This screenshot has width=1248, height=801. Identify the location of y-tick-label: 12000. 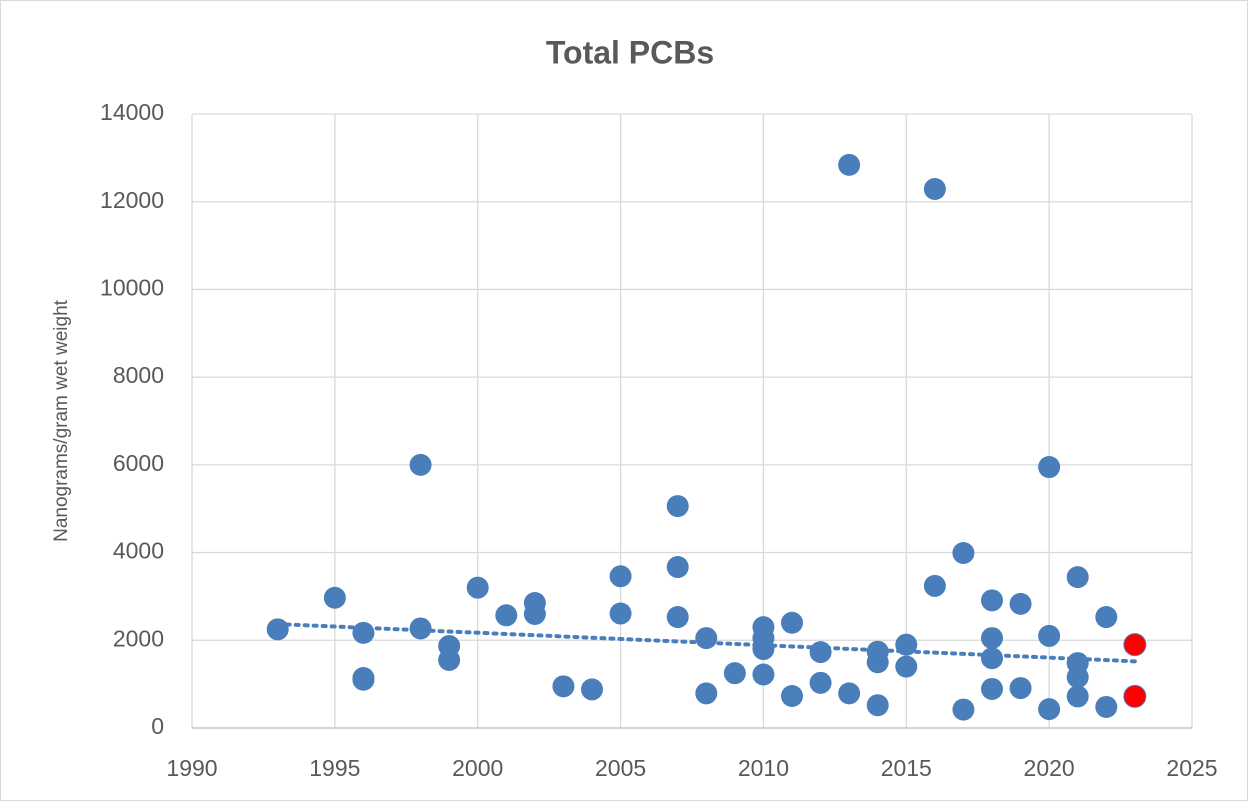
(132, 200).